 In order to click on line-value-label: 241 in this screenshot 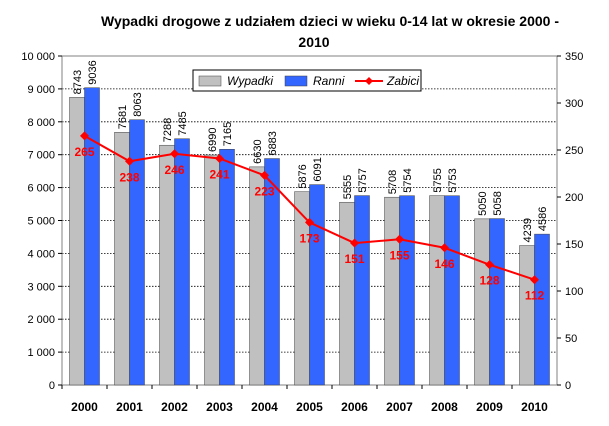, I will do `click(219, 174)`.